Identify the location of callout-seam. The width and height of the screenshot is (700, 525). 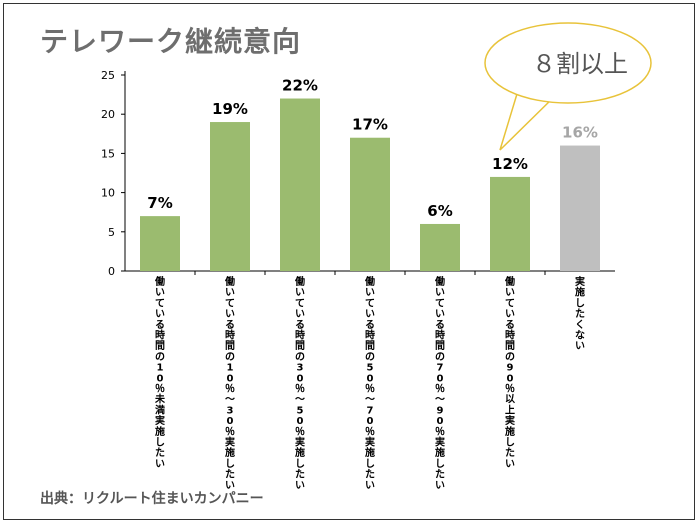
(538, 90).